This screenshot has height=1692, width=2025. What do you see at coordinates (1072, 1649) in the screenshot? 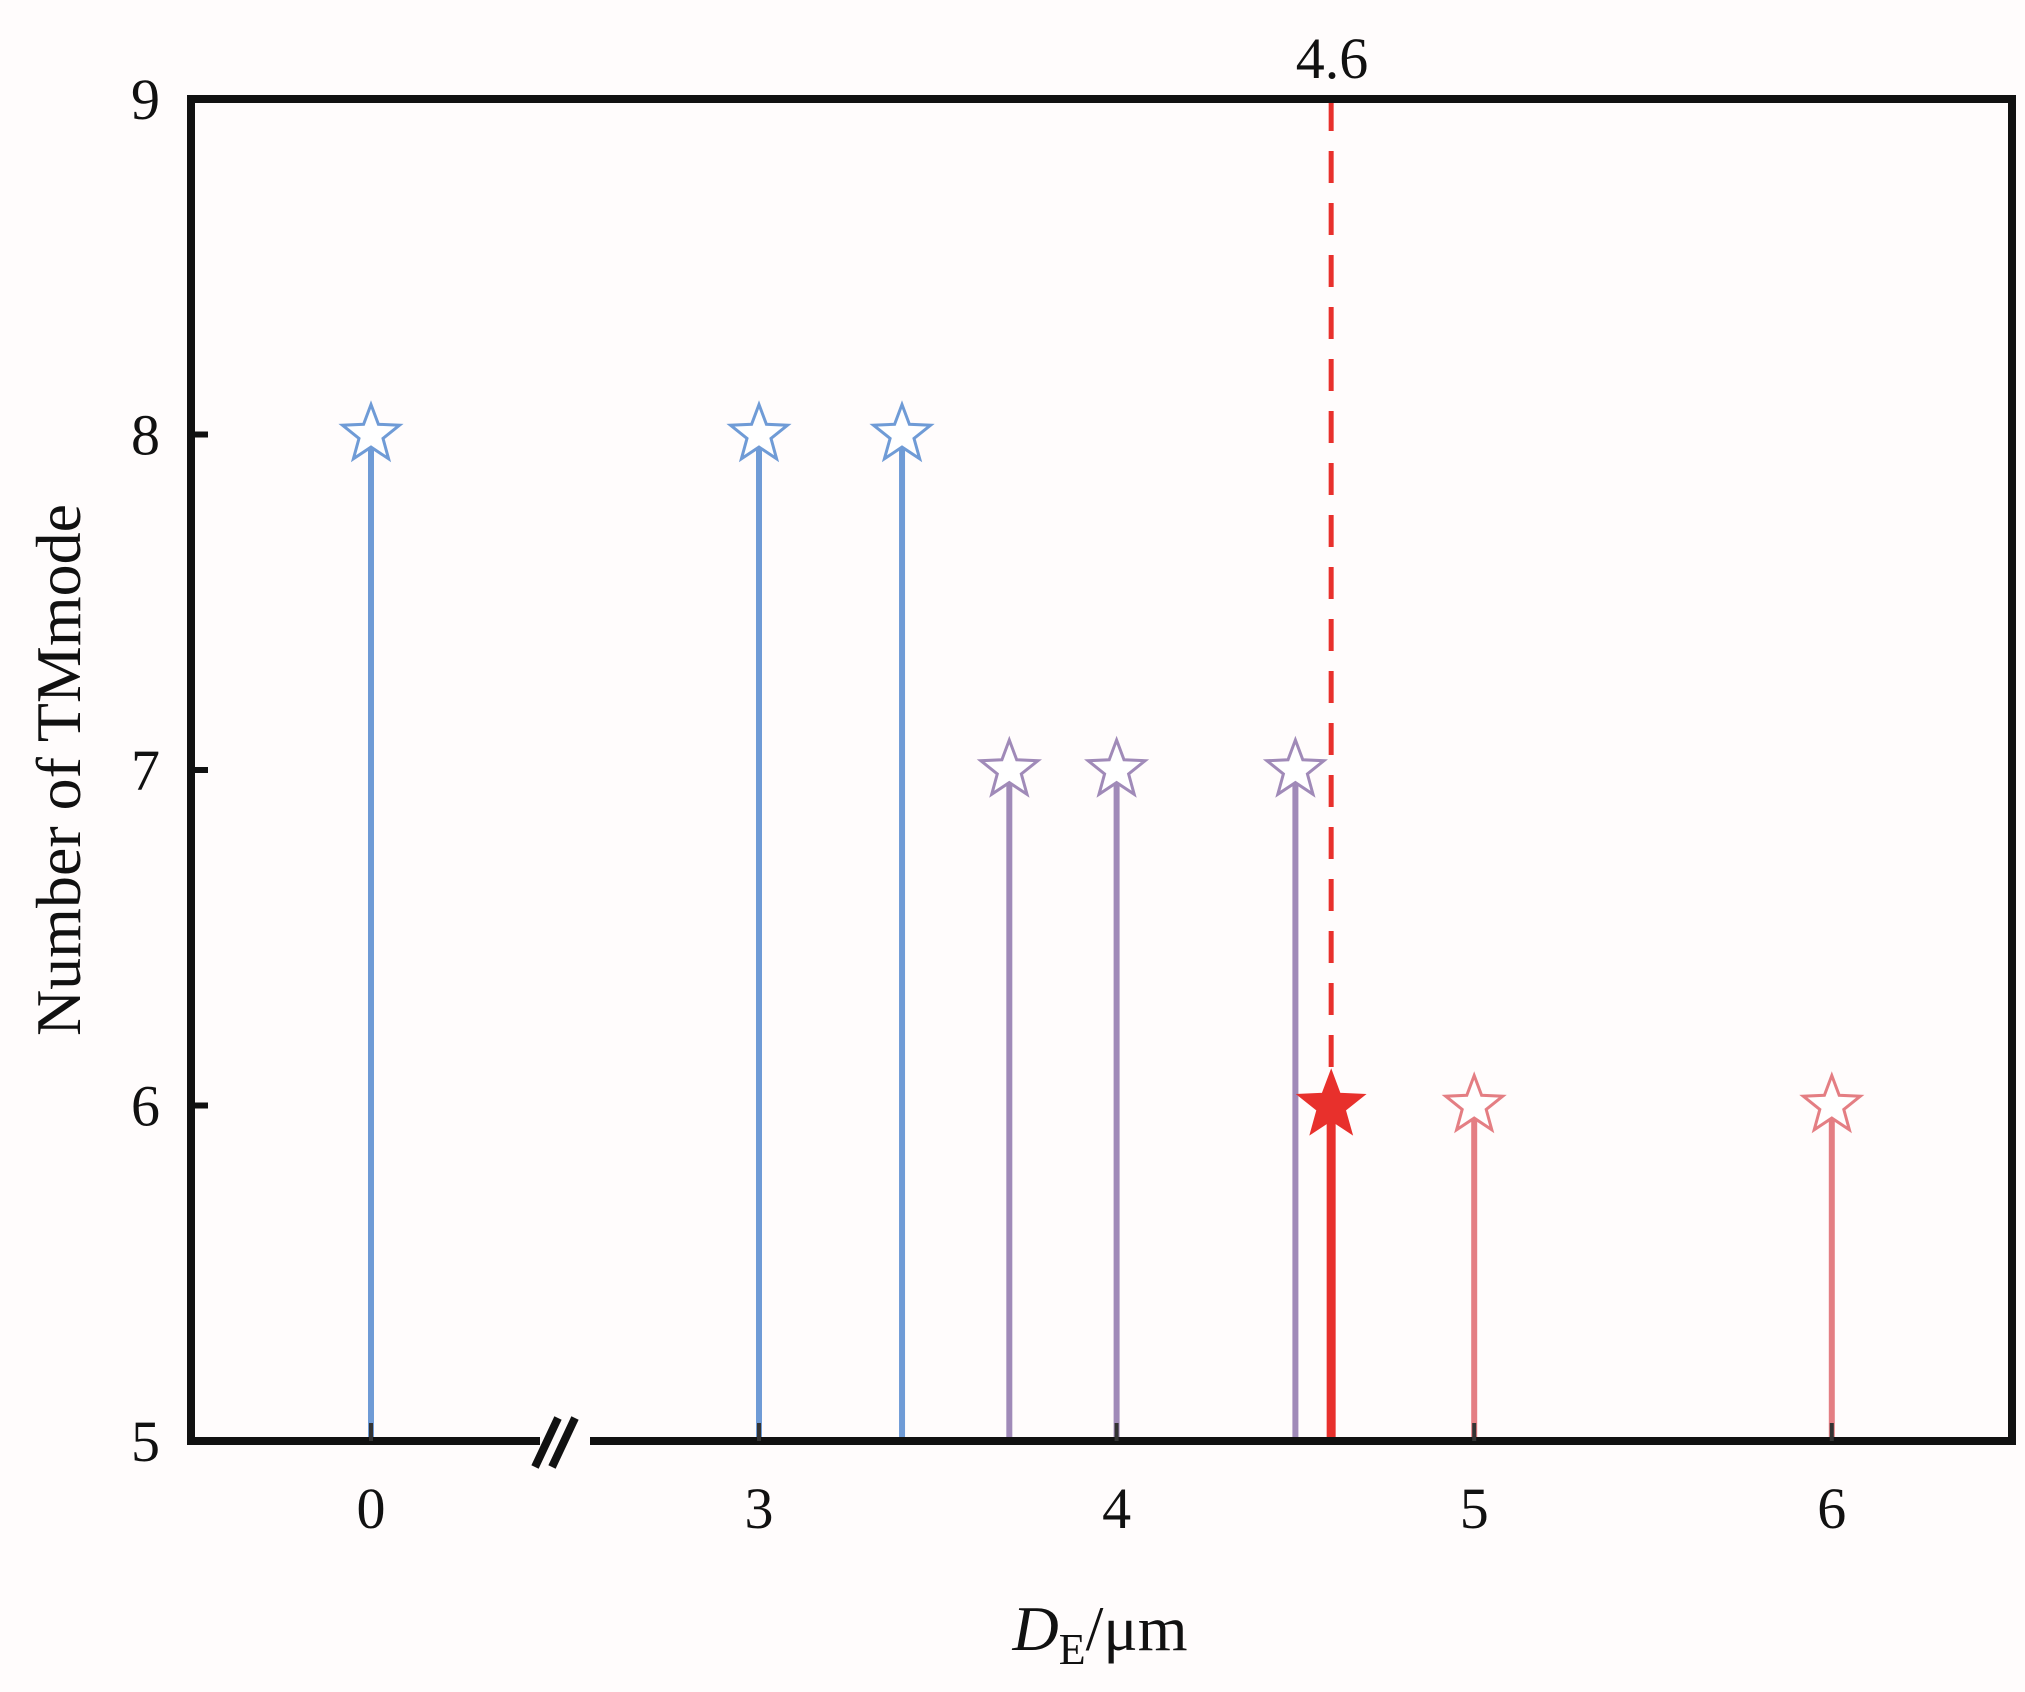
I see `x-label-subscript: E` at bounding box center [1072, 1649].